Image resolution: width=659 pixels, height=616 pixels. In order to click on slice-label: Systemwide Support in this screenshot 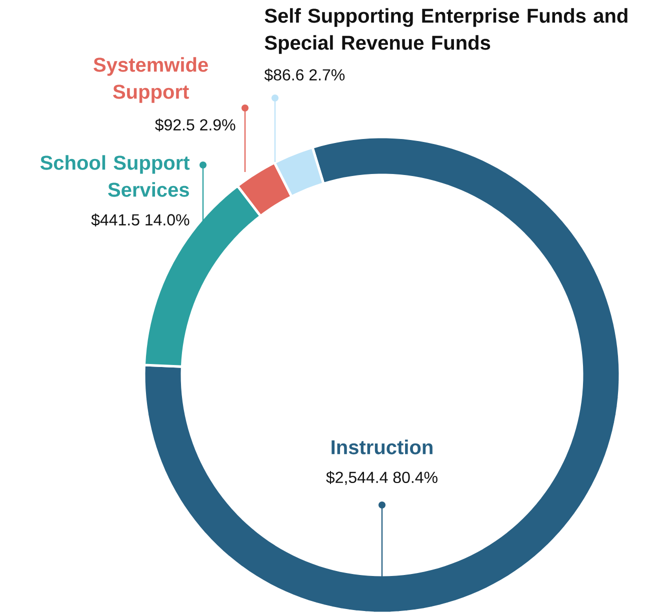, I will do `click(151, 80)`.